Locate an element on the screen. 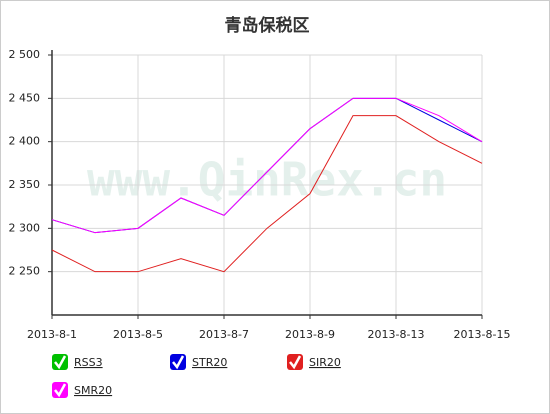 This screenshot has width=550, height=414. x-tick-label: 2013-8-1 is located at coordinates (52, 334).